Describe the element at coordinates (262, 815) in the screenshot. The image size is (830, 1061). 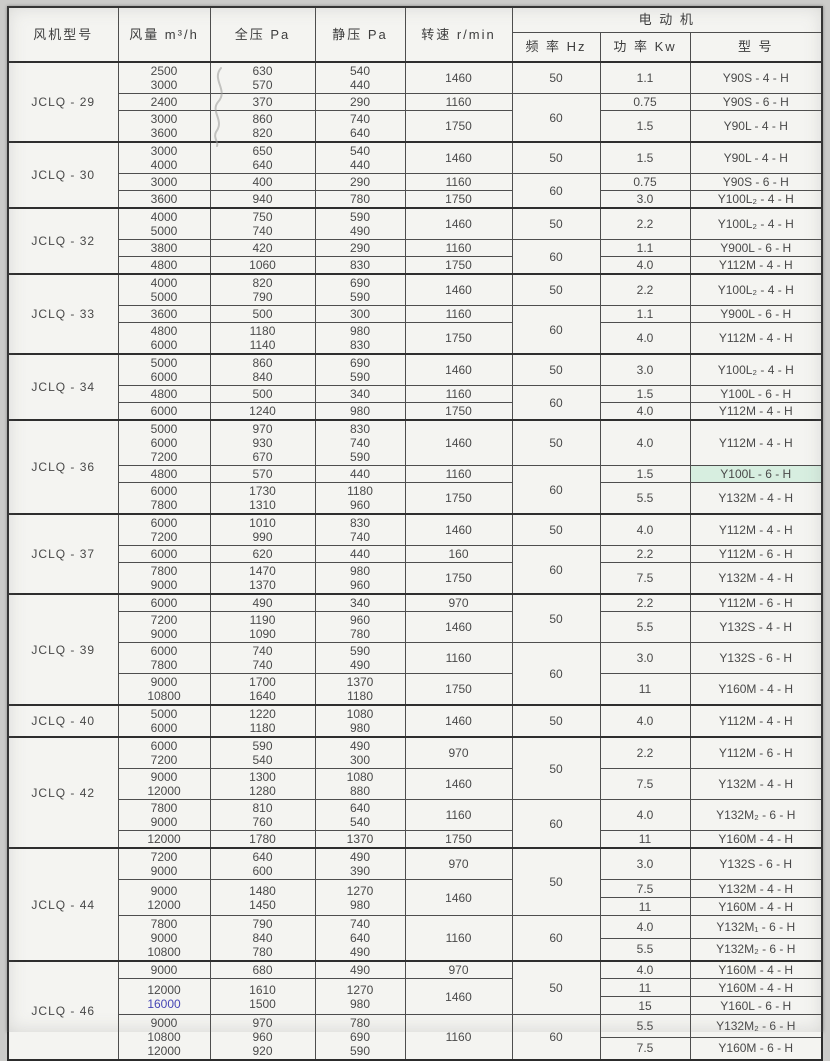
I see `value-cell: 810 760` at that location.